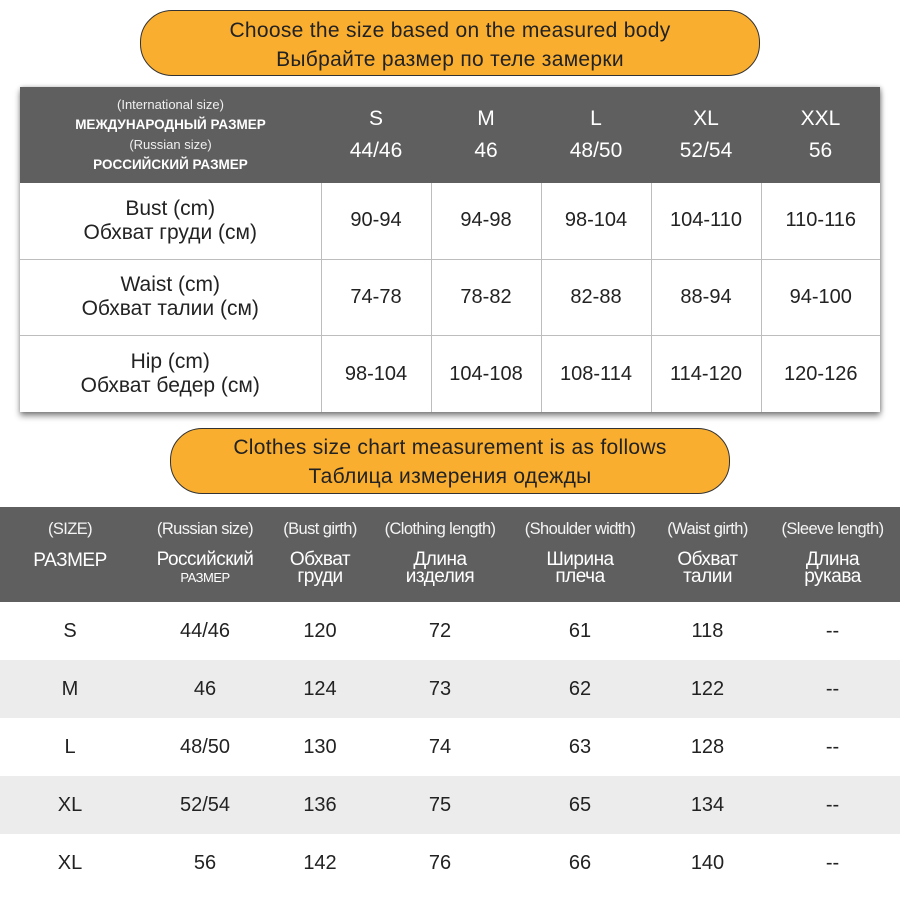 The width and height of the screenshot is (900, 900). What do you see at coordinates (70, 746) in the screenshot?
I see `cell-size: L` at bounding box center [70, 746].